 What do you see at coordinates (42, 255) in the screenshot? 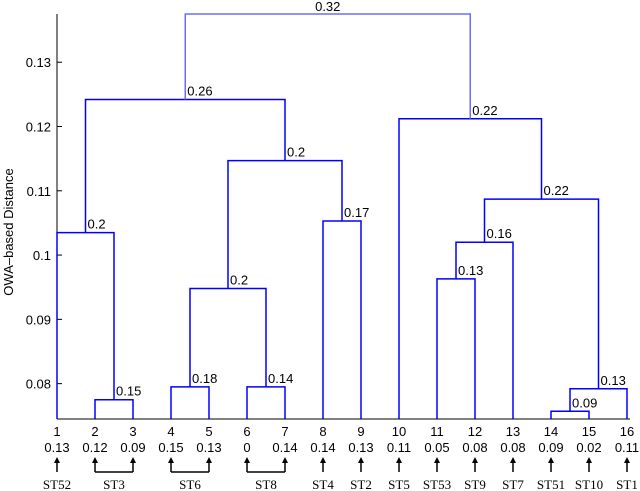
I see `y-tick-label: 0.1` at bounding box center [42, 255].